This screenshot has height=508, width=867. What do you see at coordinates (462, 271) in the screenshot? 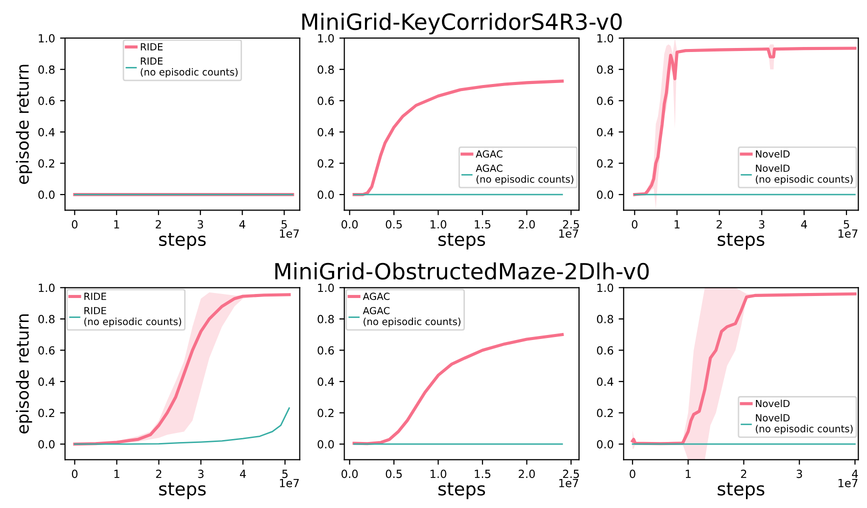
I see `chart-title: MiniGrid-ObstructedMaze-2Dlh-v0` at bounding box center [462, 271].